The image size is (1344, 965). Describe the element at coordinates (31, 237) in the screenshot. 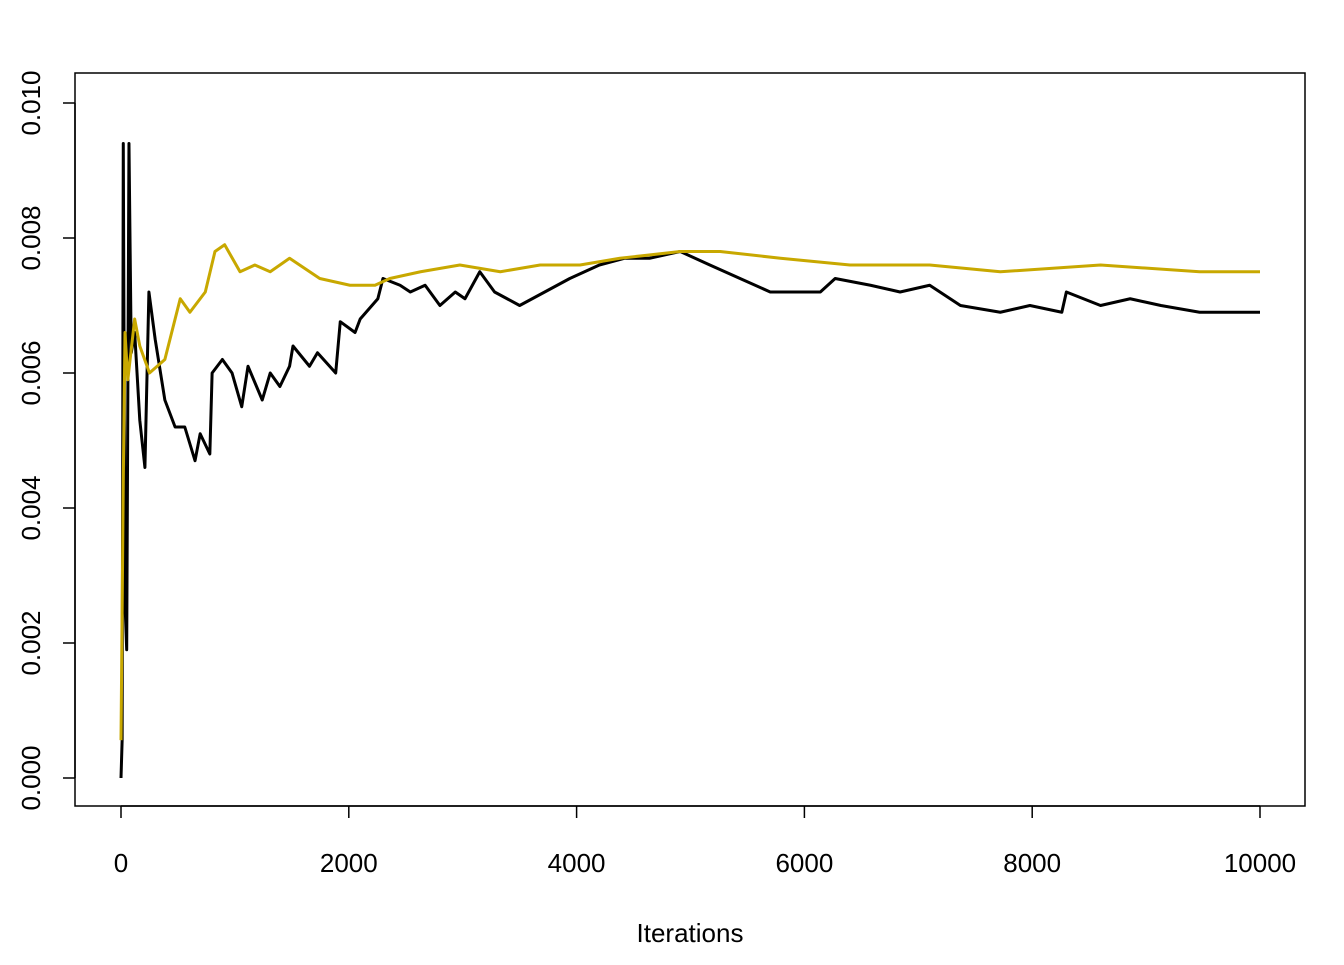

I see `y-tick-label: 0.008` at that location.